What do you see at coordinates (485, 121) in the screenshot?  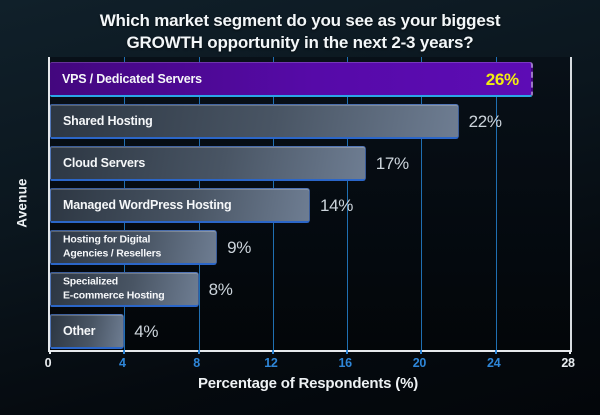 I see `bar-value: 22%` at bounding box center [485, 121].